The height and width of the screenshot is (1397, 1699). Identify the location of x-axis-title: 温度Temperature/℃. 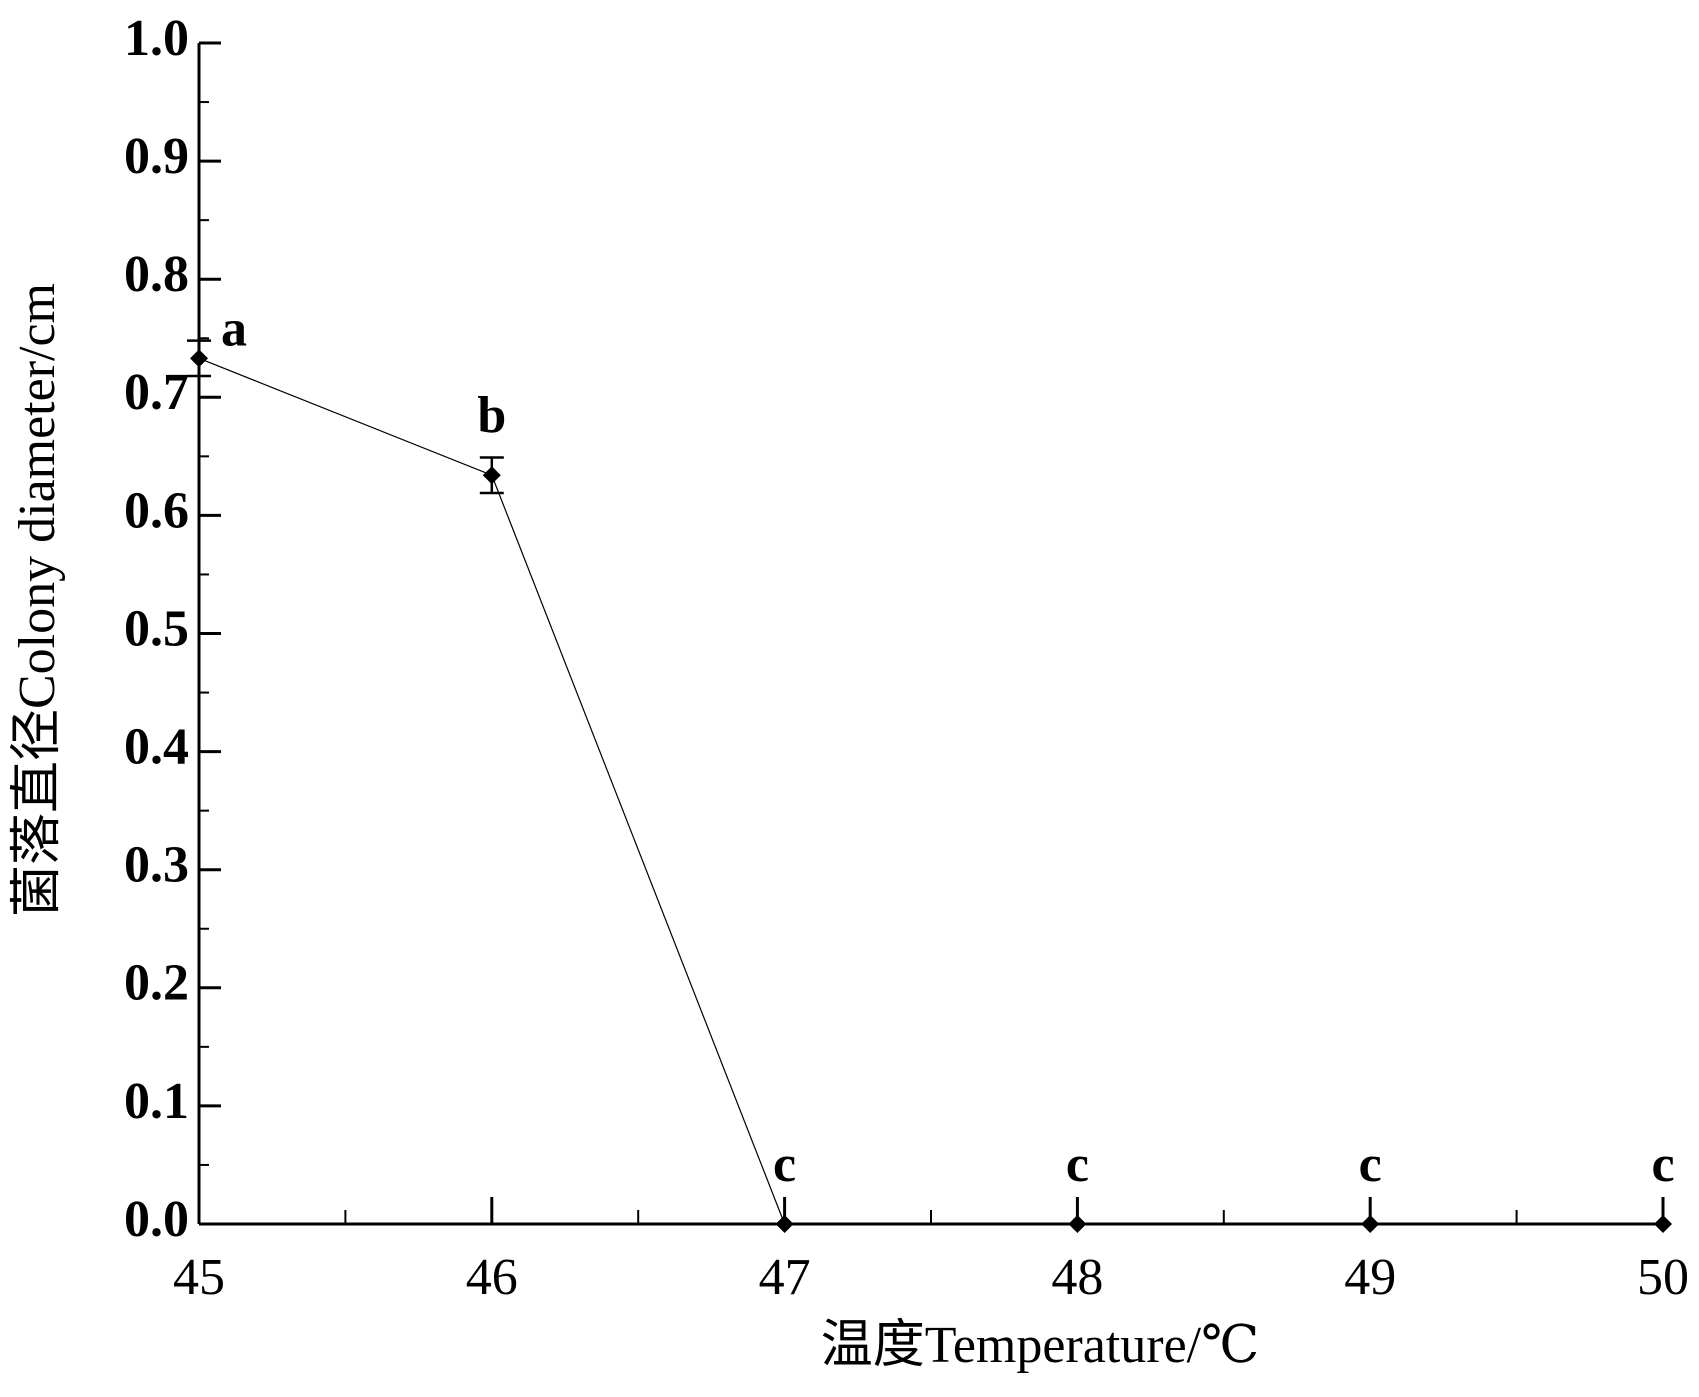
(1040, 1345).